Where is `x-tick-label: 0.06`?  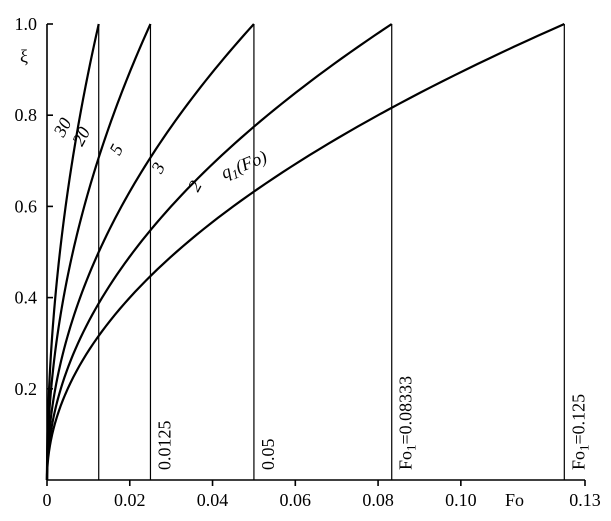 x-tick-label: 0.06 is located at coordinates (296, 500).